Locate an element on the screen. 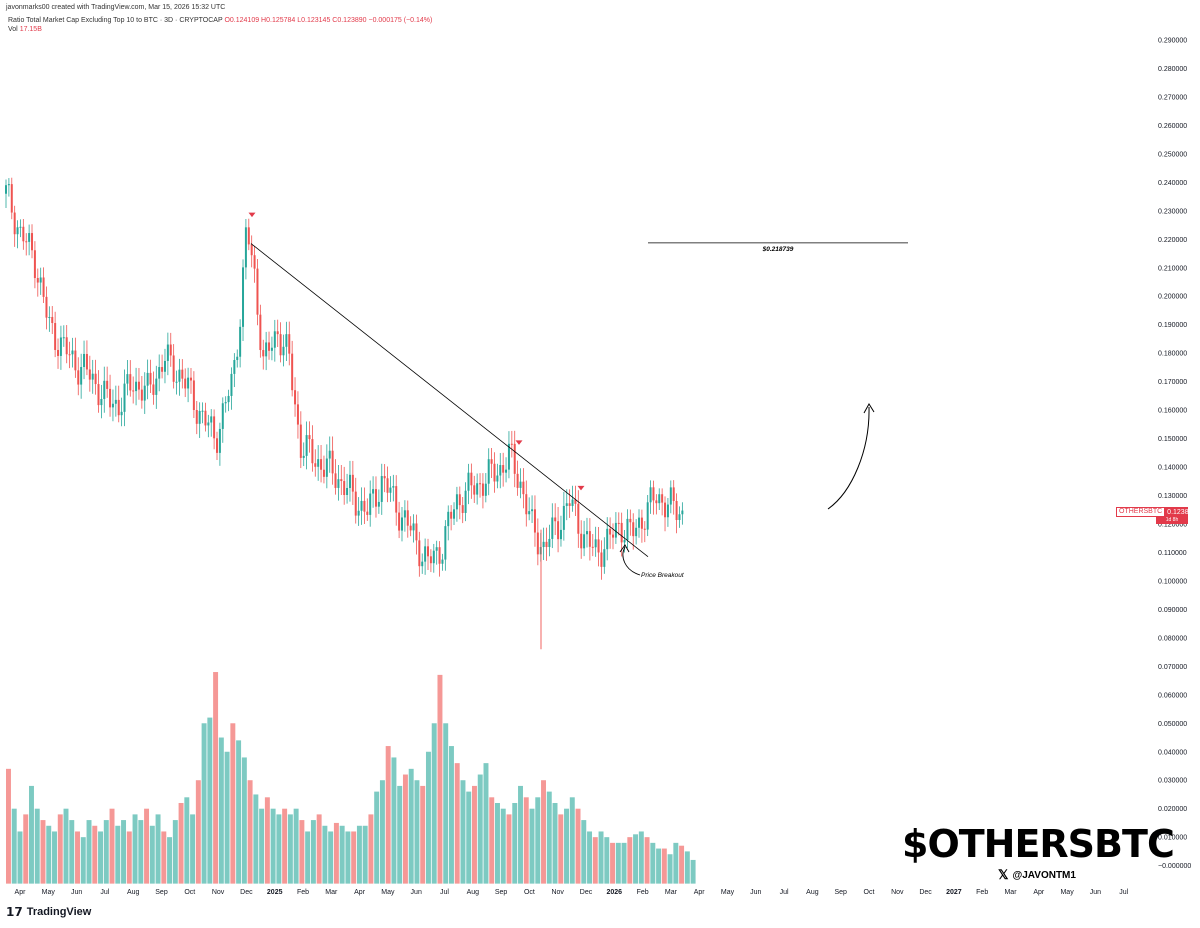 This screenshot has height=928, width=1200. x-tick-label: Jul is located at coordinates (444, 892).